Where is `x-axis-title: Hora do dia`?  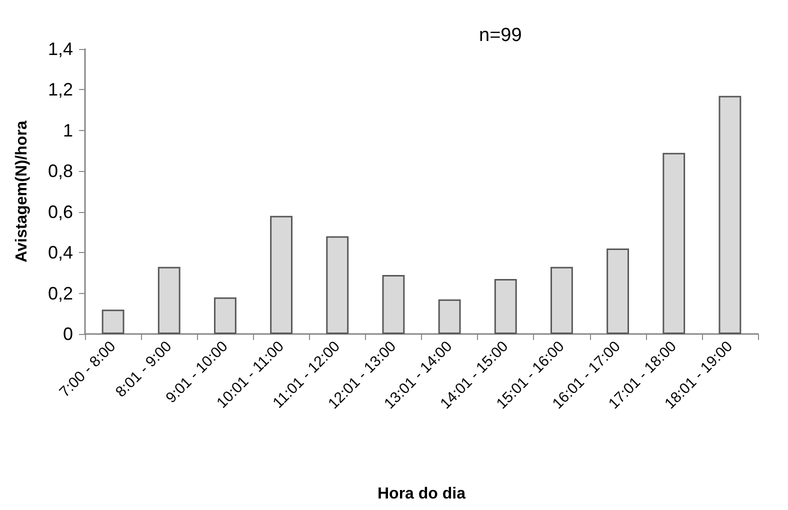
x-axis-title: Hora do dia is located at coordinates (421, 494).